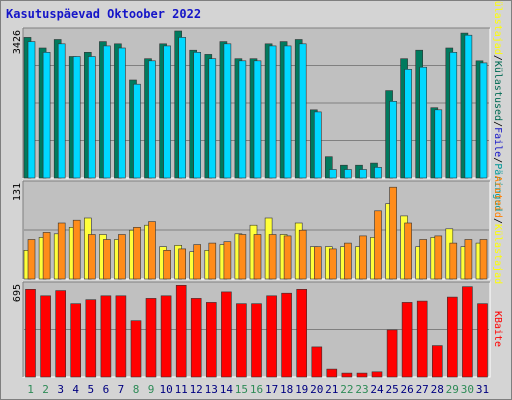 This screenshot has width=512, height=400. What do you see at coordinates (152, 119) in the screenshot?
I see `bar-päringud-day-9` at bounding box center [152, 119].